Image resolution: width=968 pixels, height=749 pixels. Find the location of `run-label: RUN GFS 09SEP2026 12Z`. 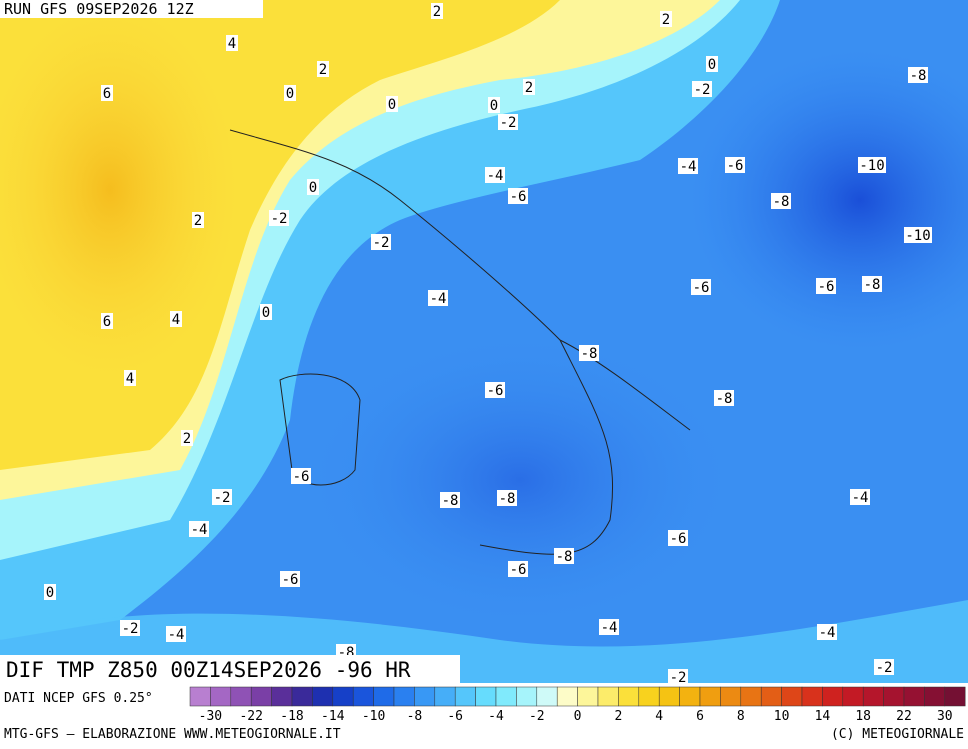

run-label: RUN GFS 09SEP2026 12Z is located at coordinates (99, 9).